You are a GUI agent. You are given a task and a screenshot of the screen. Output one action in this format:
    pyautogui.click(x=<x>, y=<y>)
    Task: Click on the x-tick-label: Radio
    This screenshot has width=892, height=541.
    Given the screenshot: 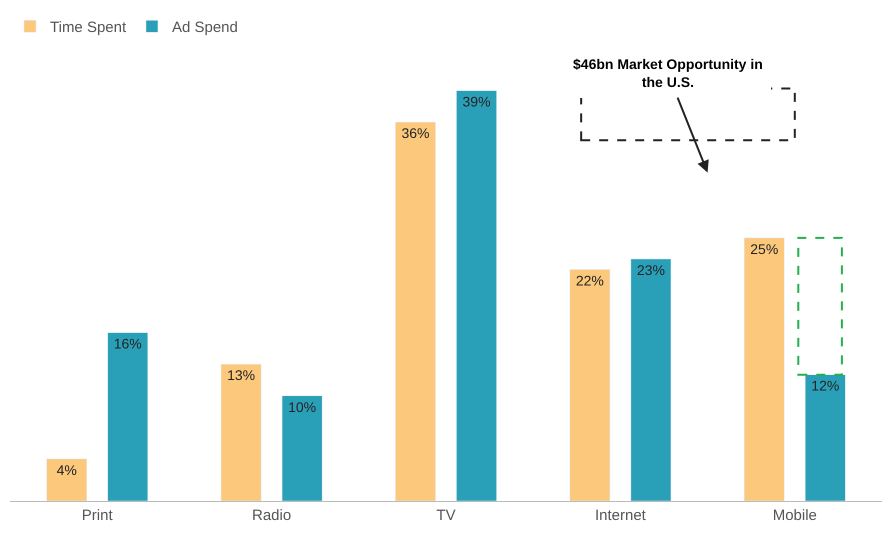 What is the action you would take?
    pyautogui.click(x=272, y=515)
    